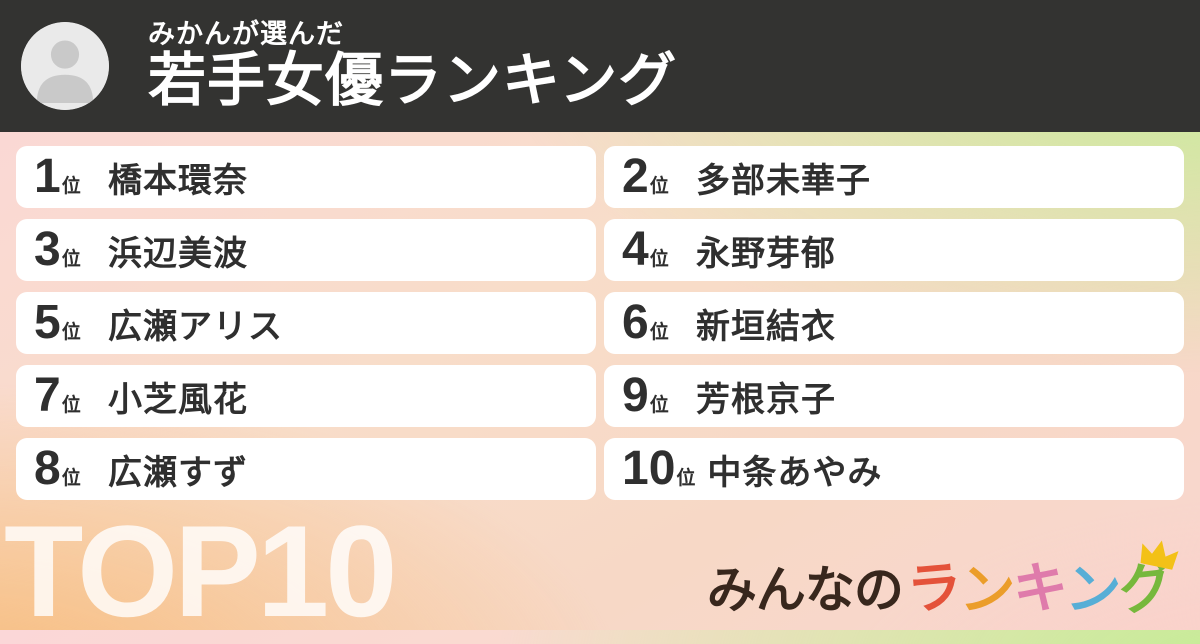 This screenshot has height=644, width=1200. Describe the element at coordinates (795, 472) in the screenshot. I see `actress-name: 中条あやみ` at that location.